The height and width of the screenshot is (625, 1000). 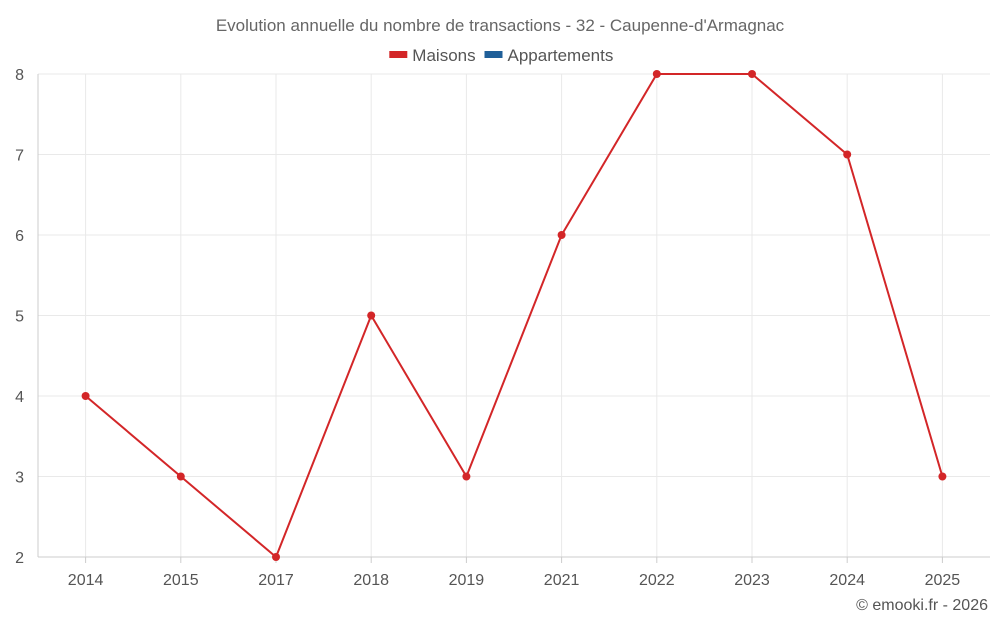 I want to click on legend-label: Maisons, so click(x=443, y=55).